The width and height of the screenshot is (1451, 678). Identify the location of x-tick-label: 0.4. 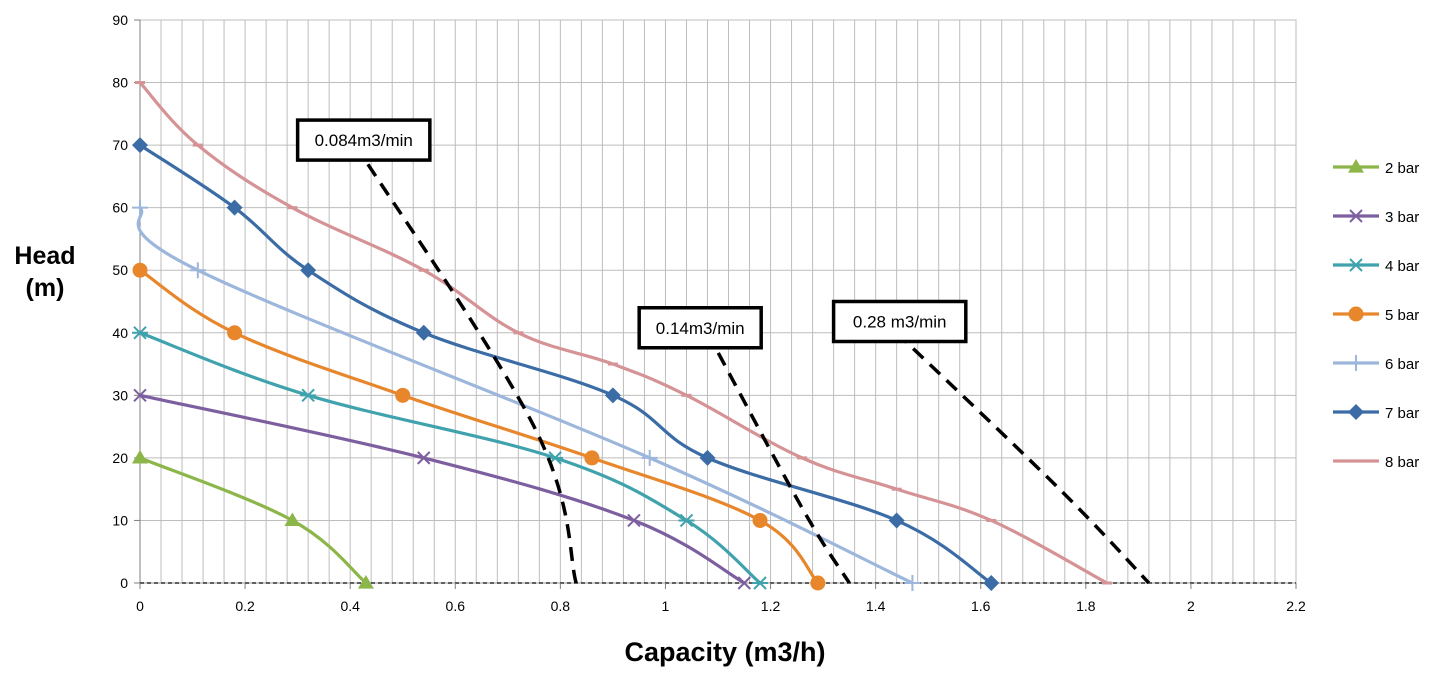
(350, 606).